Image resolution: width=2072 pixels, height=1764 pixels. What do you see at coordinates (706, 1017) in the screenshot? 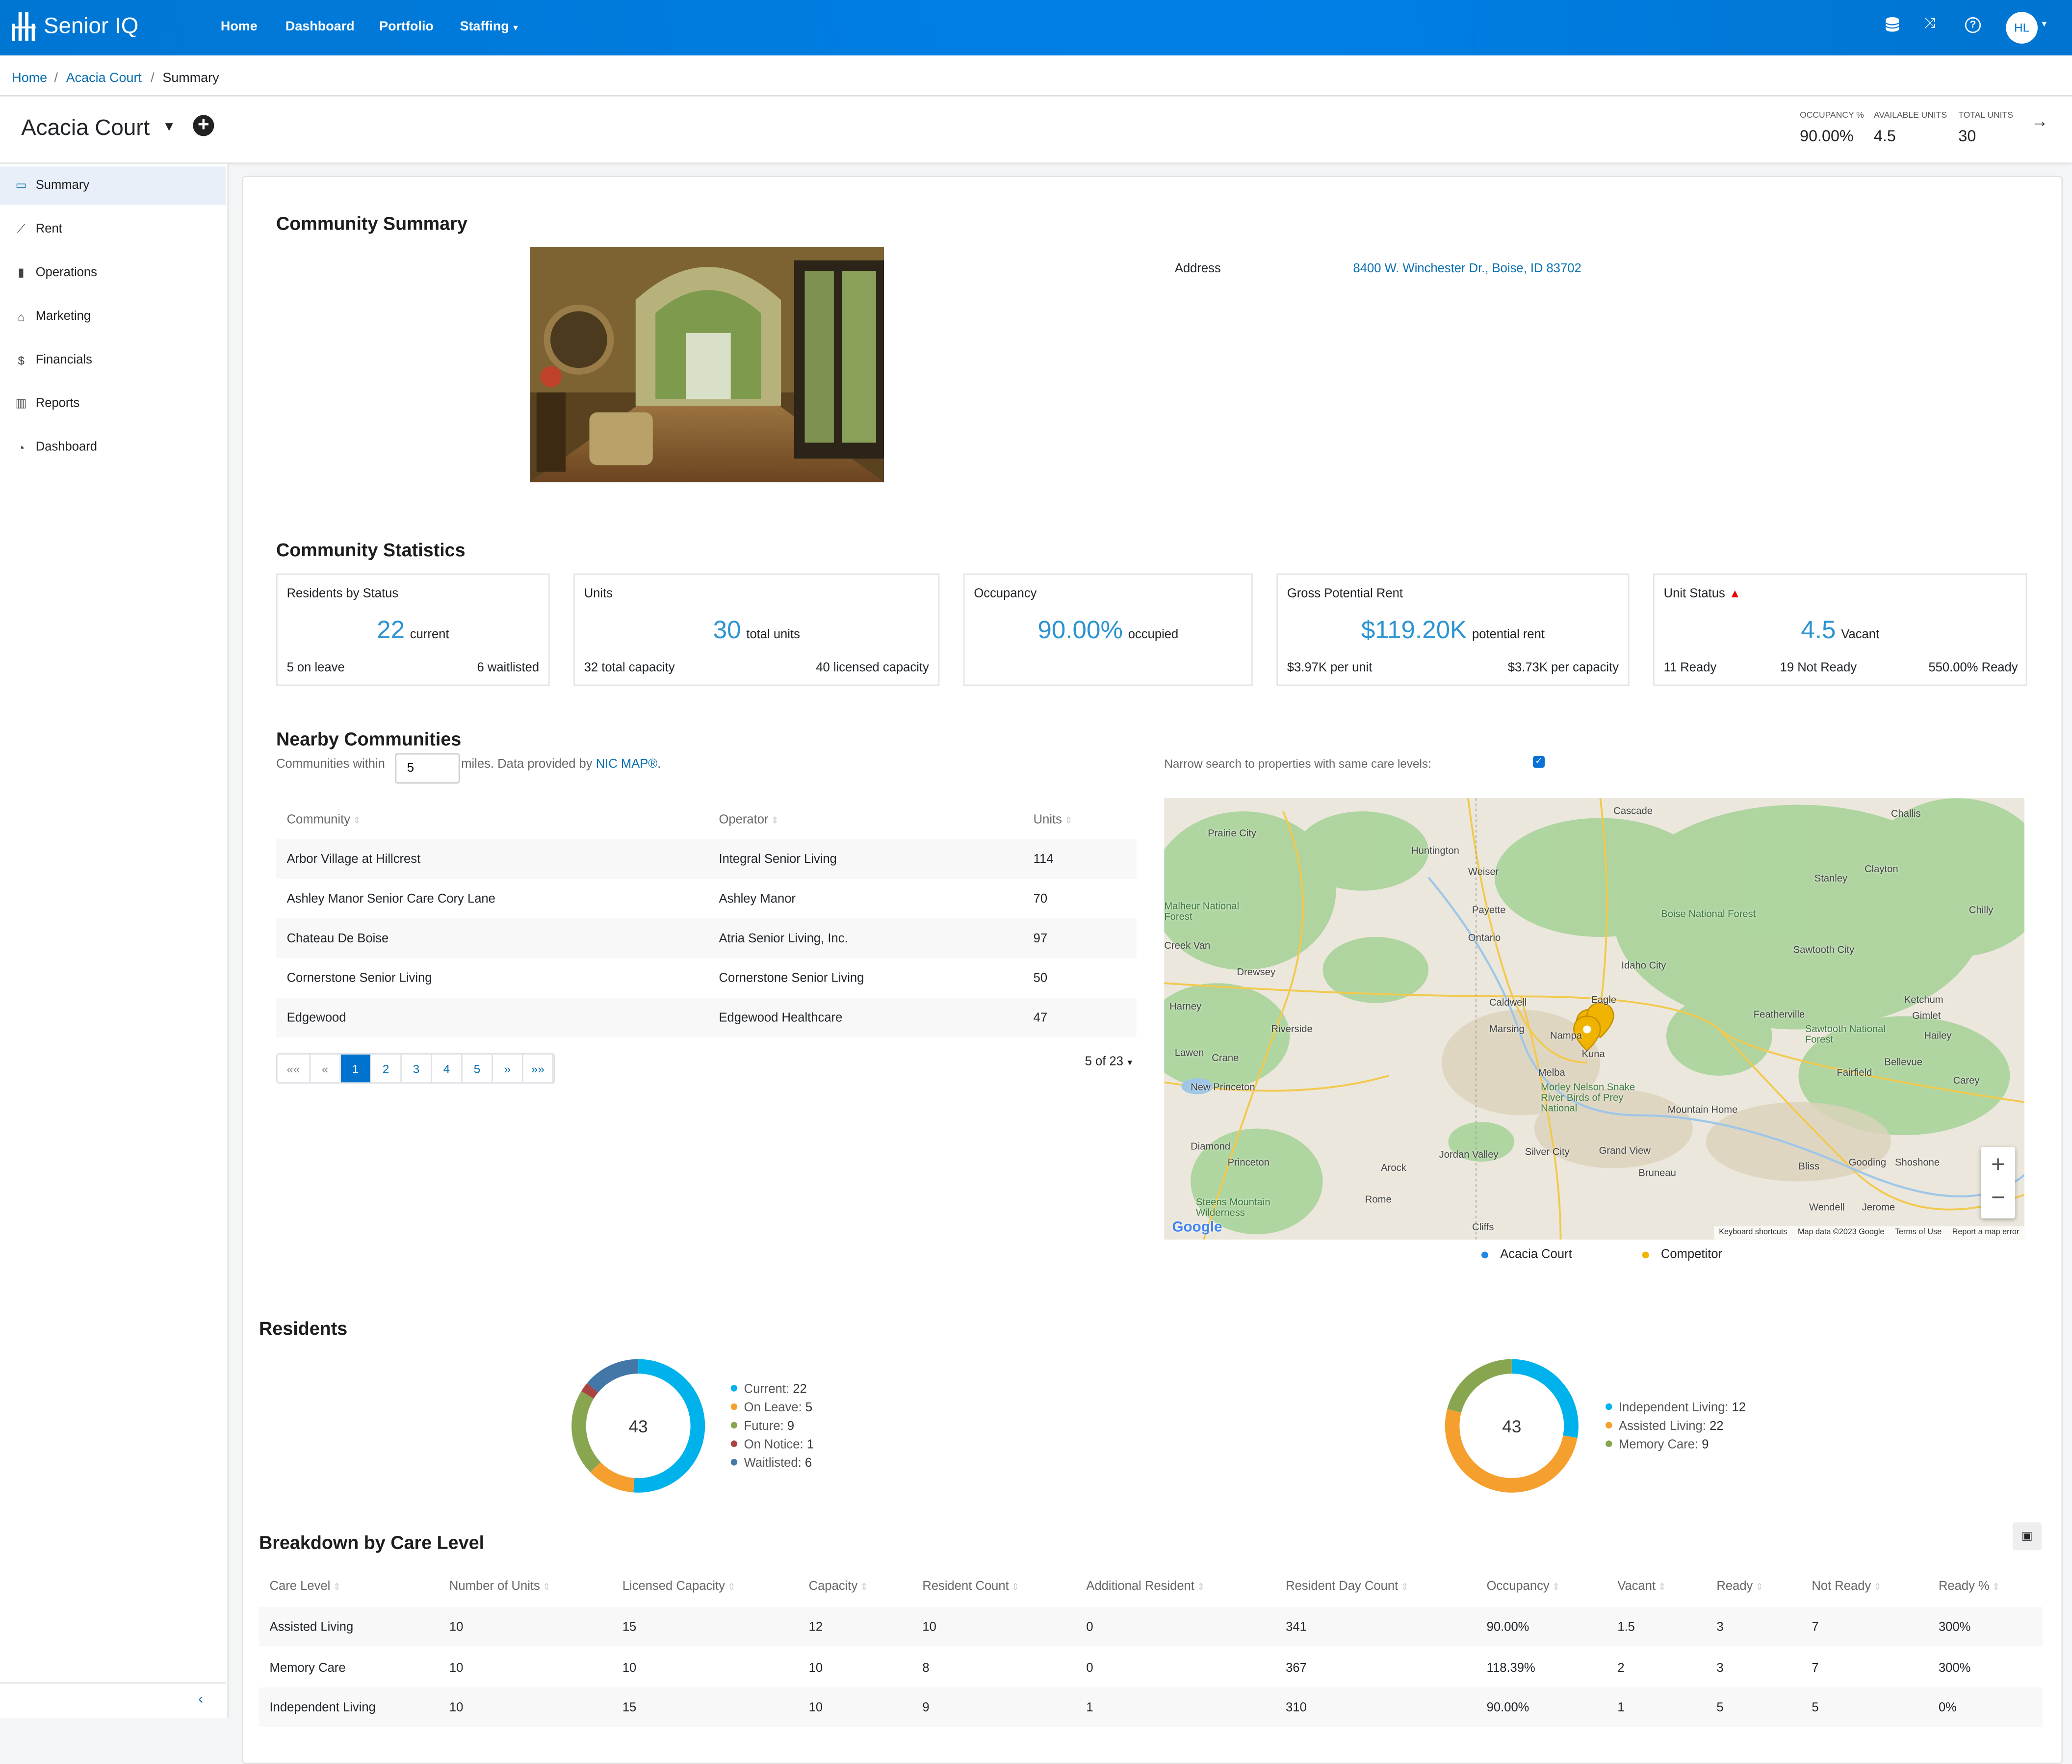
I see `table-row: Edgewood Edgewood Healthcare 47` at bounding box center [706, 1017].